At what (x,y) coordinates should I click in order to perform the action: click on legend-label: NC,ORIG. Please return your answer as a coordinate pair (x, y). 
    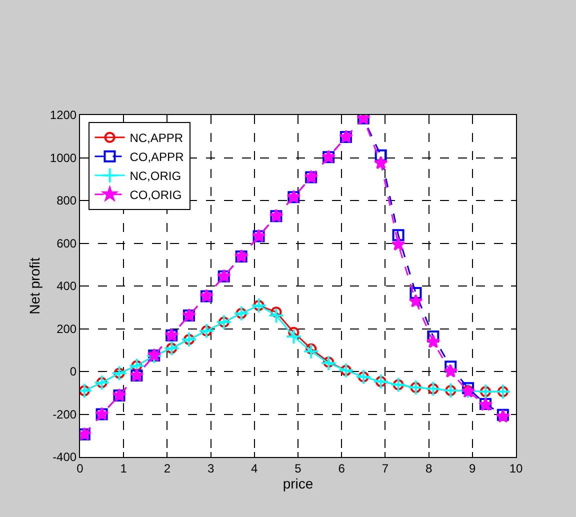
    Looking at the image, I should click on (156, 176).